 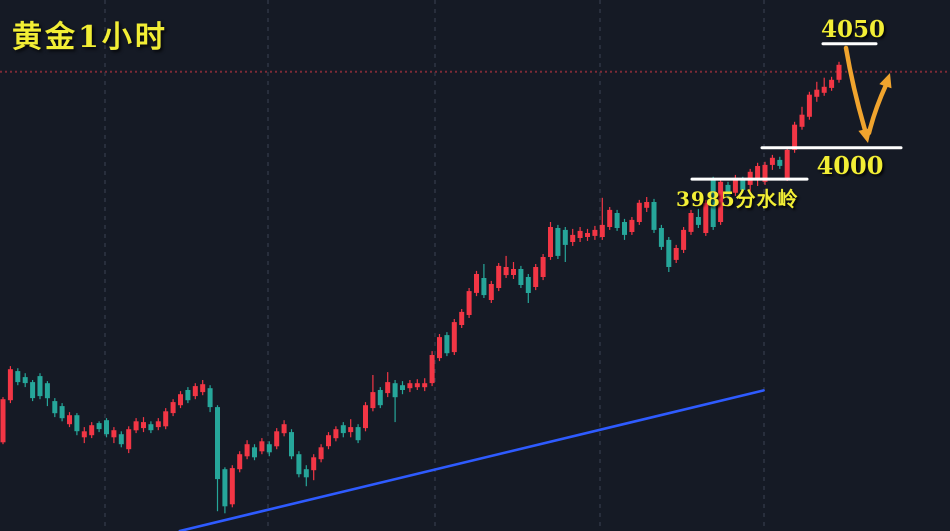 What do you see at coordinates (90, 37) in the screenshot?
I see `chart-title: 黄金1小时` at bounding box center [90, 37].